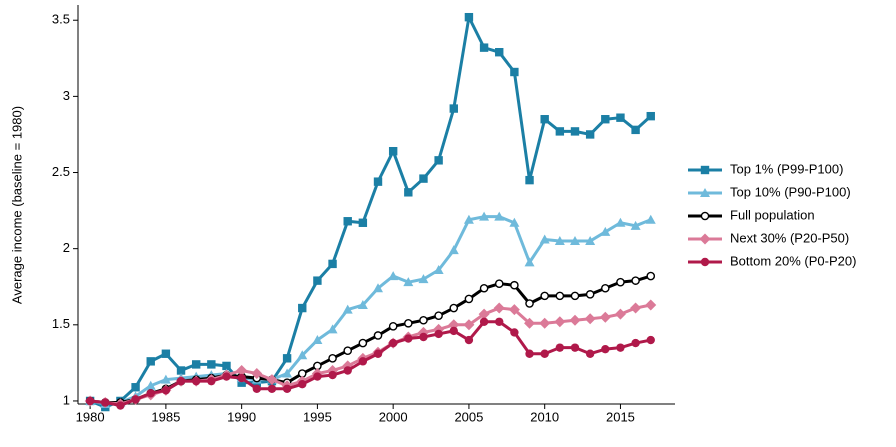 The width and height of the screenshot is (896, 447). I want to click on x-tick-label: 2005, so click(468, 416).